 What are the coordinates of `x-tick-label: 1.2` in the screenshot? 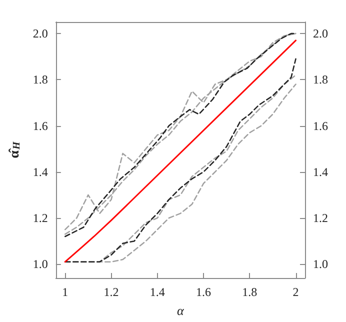 It's located at (111, 292).